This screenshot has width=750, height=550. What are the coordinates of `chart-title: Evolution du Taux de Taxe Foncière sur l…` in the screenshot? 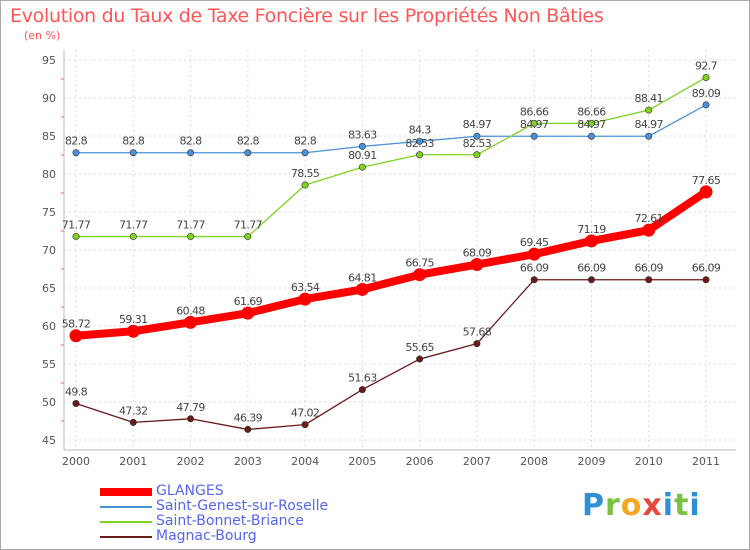 It's located at (307, 16).